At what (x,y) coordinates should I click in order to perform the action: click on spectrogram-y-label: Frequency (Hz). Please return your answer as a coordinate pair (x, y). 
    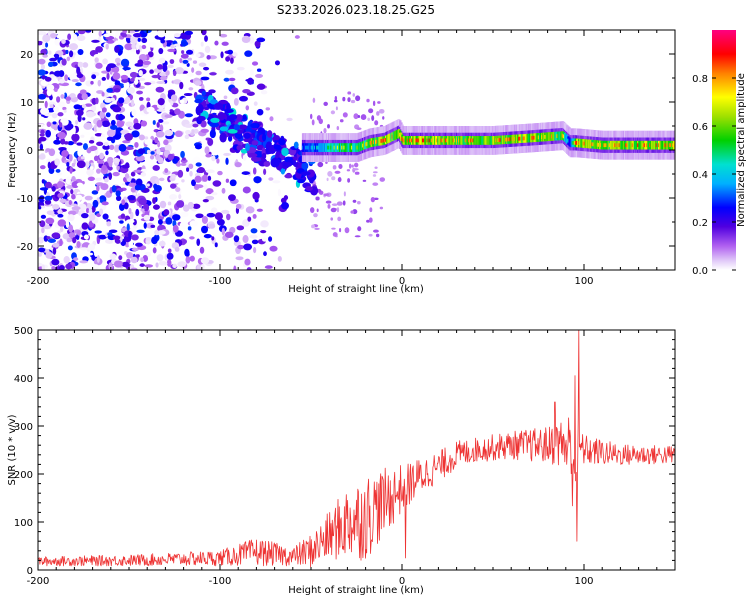
    Looking at the image, I should click on (12, 150).